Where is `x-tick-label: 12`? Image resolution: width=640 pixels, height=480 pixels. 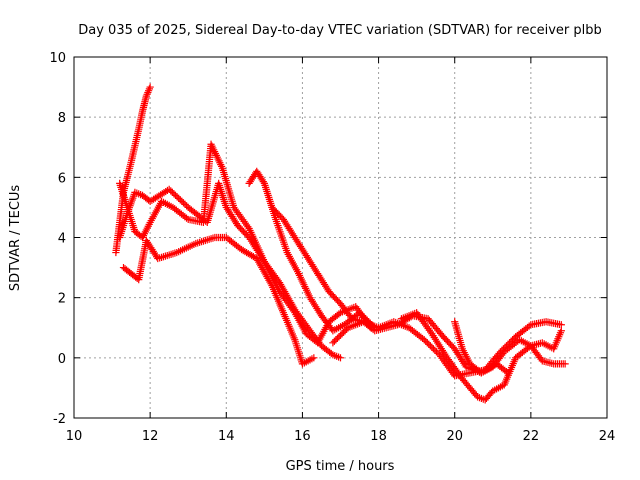 x-tick-label: 12 is located at coordinates (150, 436).